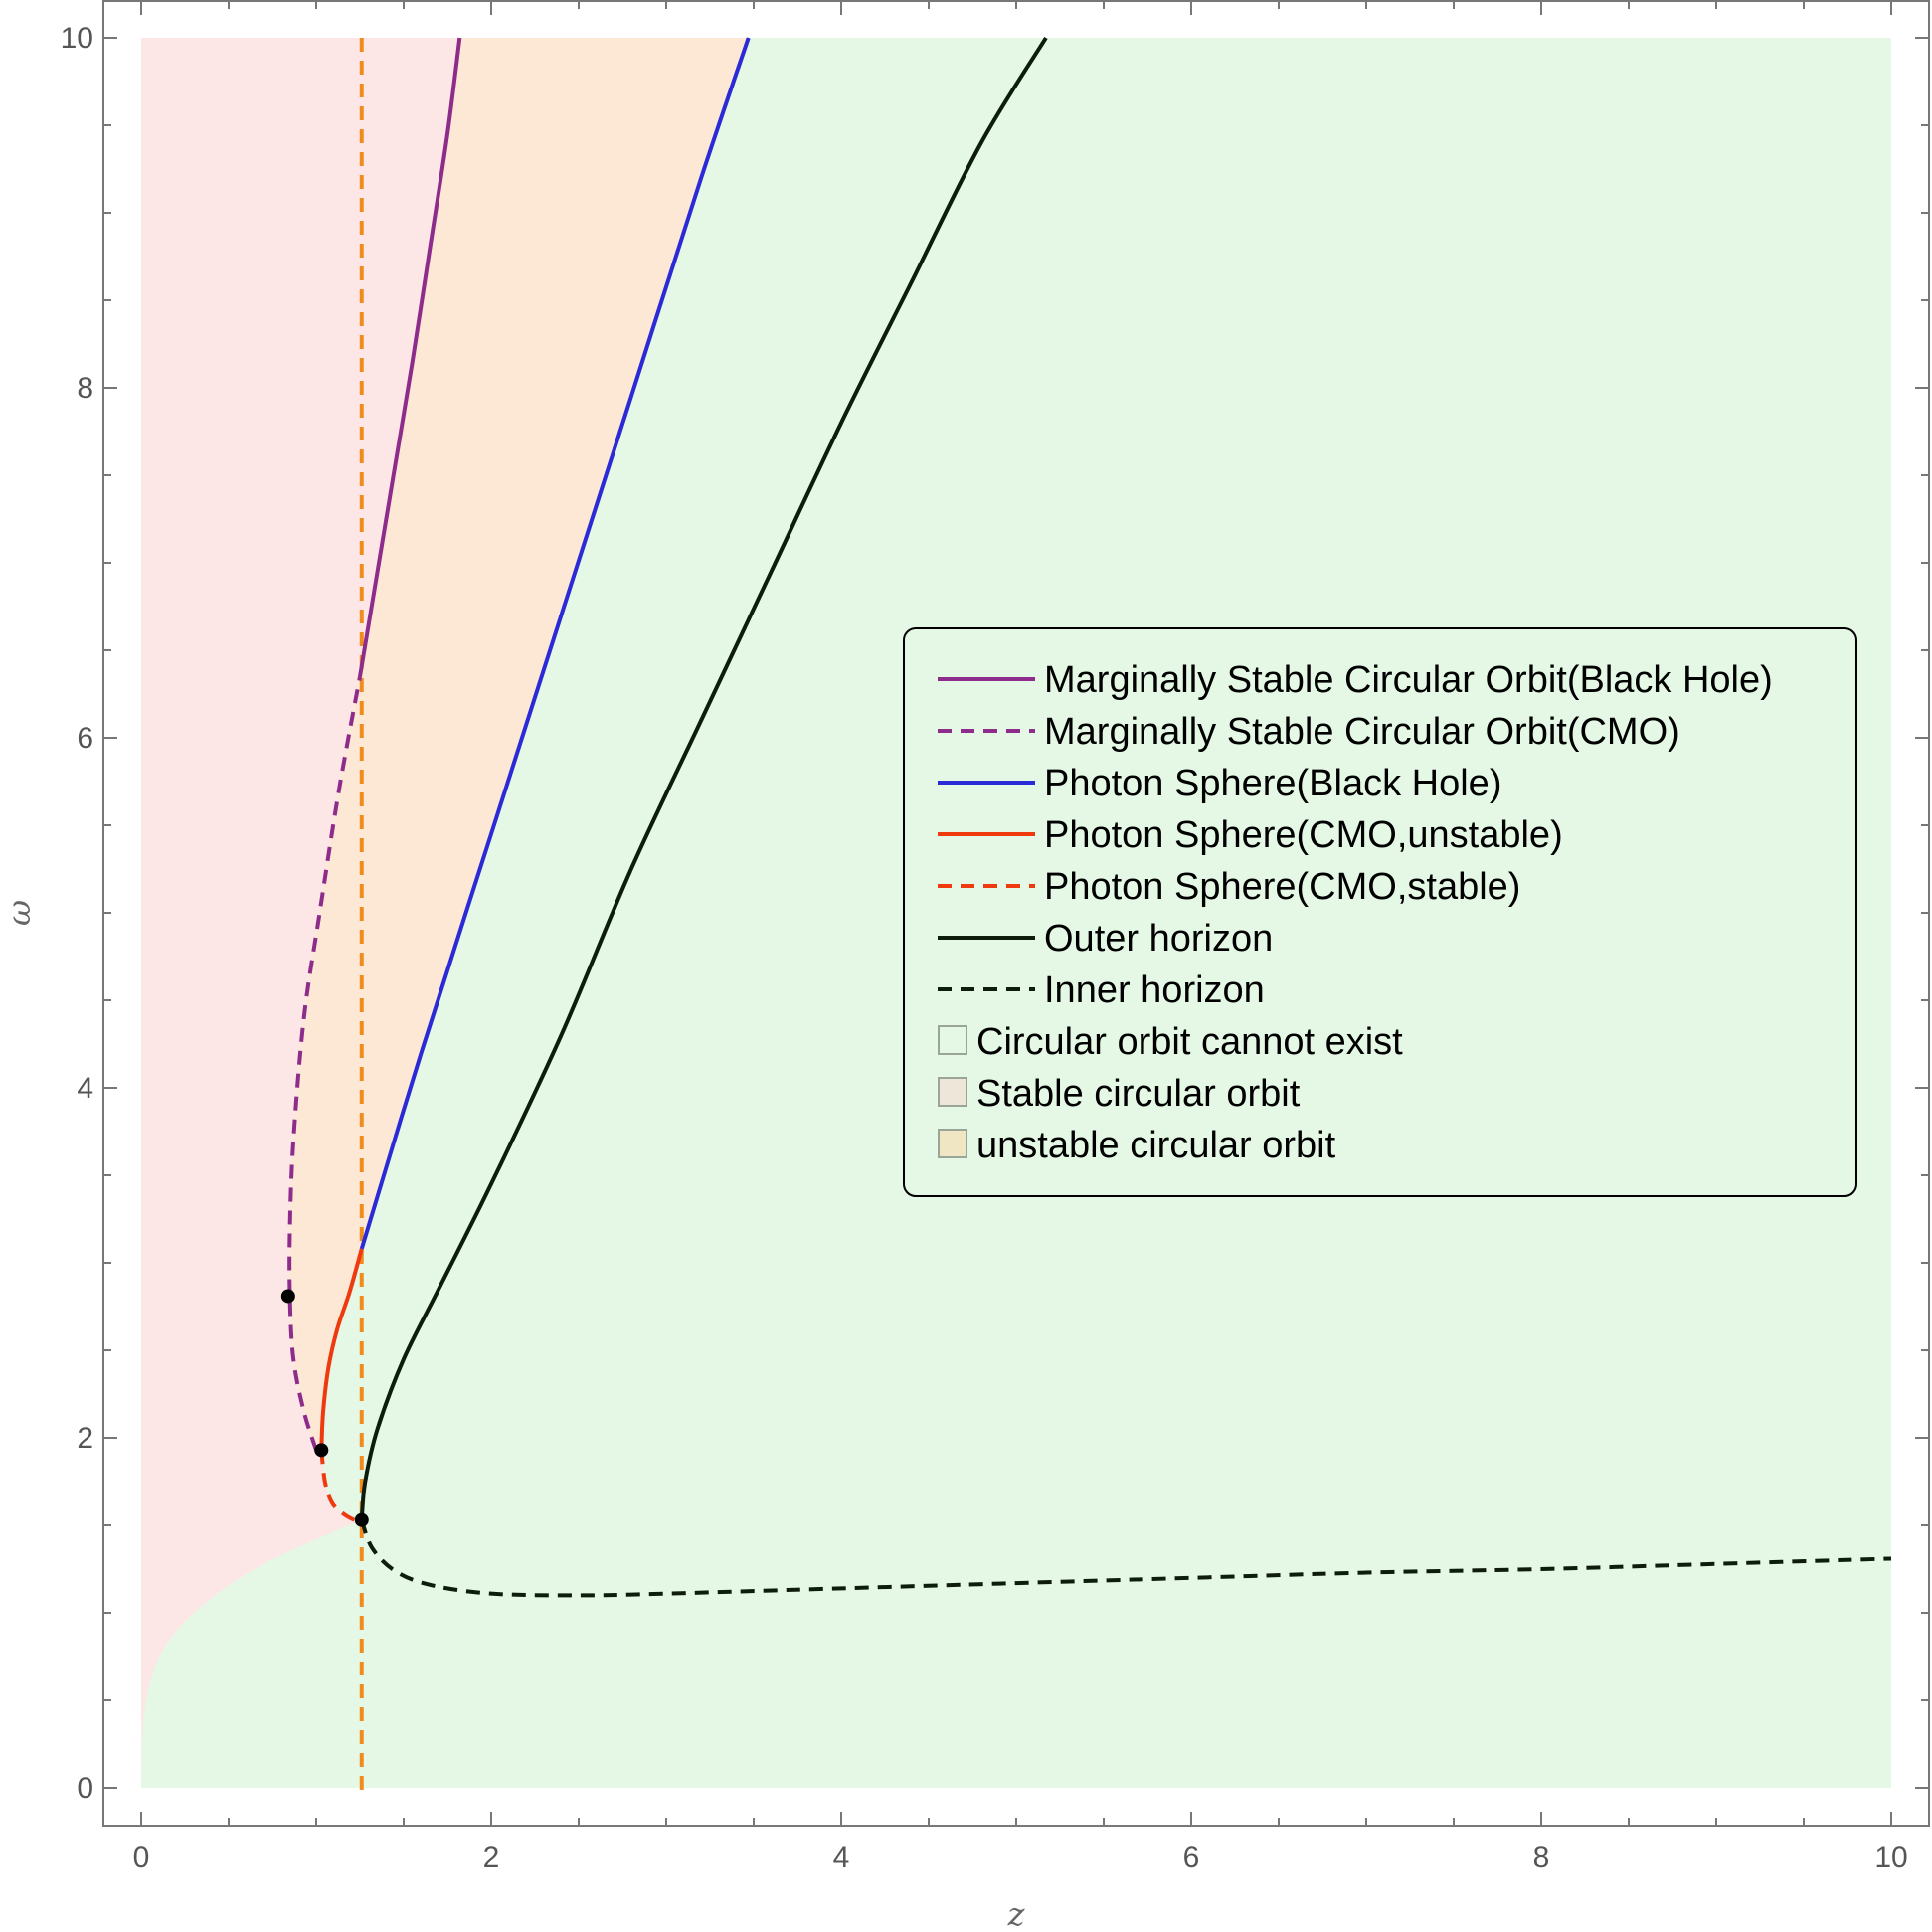  Describe the element at coordinates (1159, 939) in the screenshot. I see `legend-label: Outer horizon` at that location.